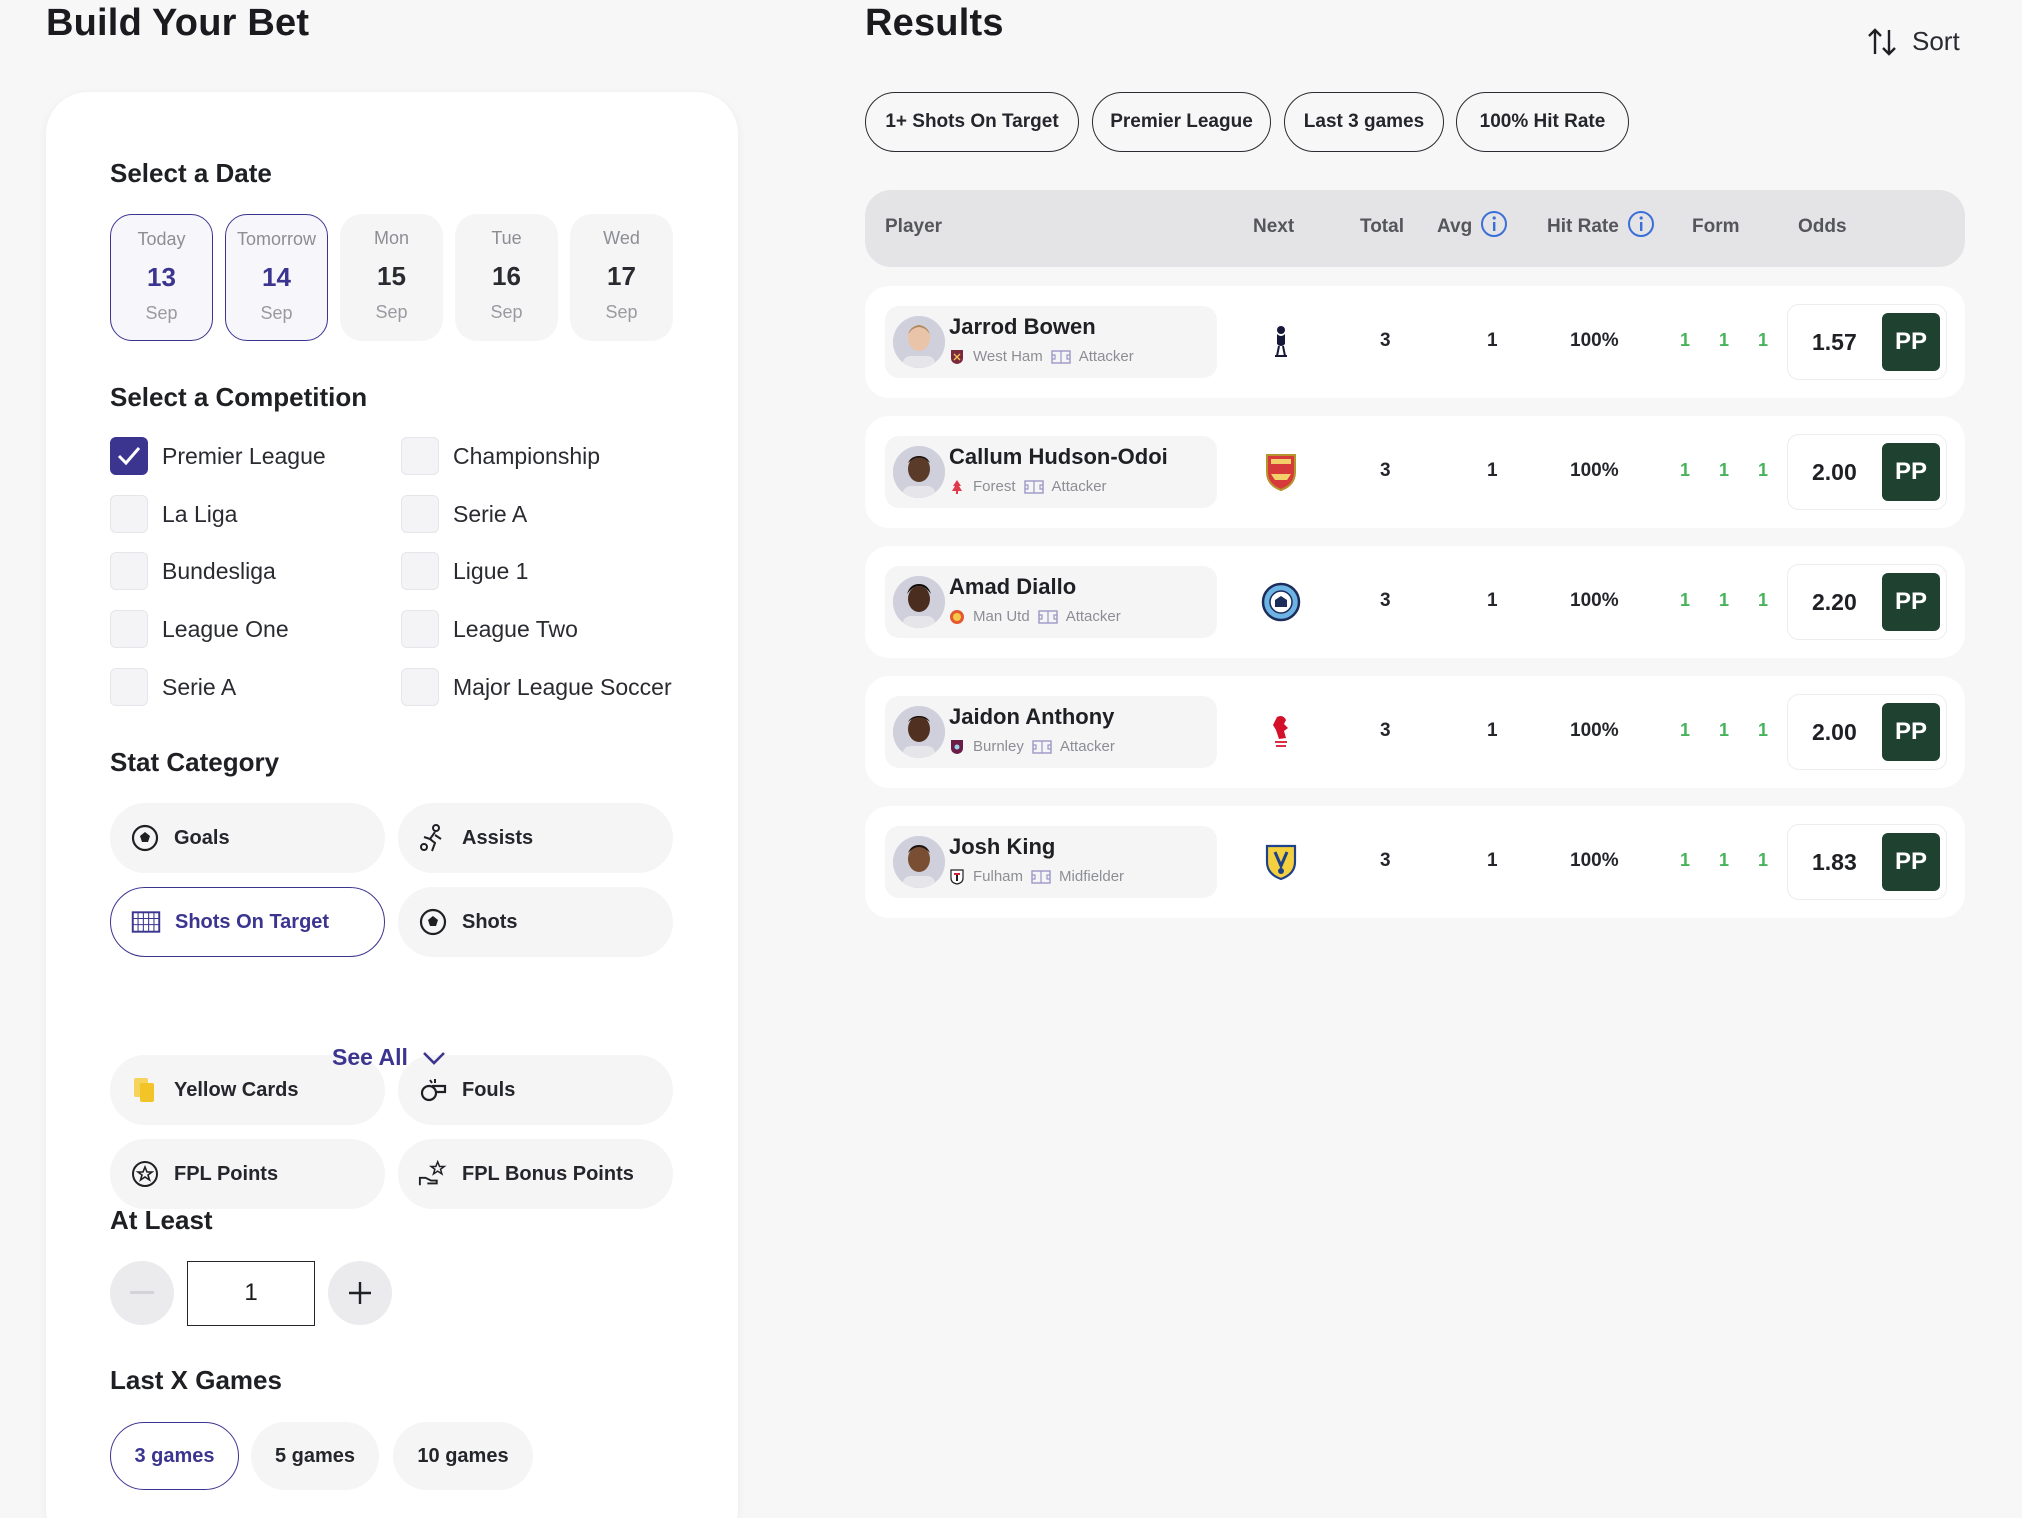  Describe the element at coordinates (957, 486) in the screenshot. I see `forest-crest-icon` at that location.